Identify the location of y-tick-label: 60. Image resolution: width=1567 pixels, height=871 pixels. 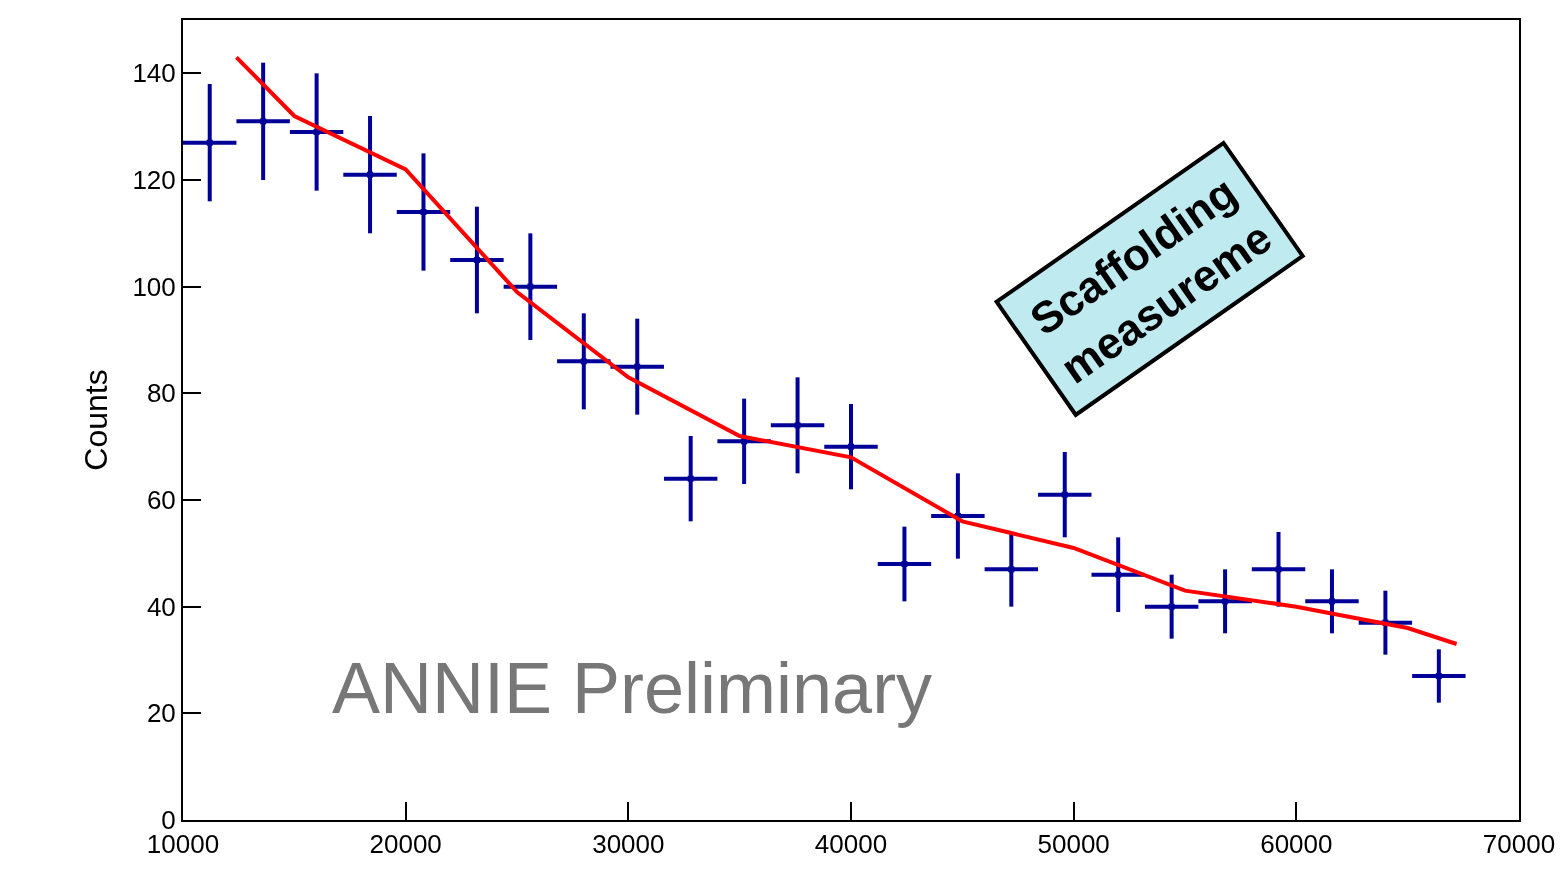
(161, 500).